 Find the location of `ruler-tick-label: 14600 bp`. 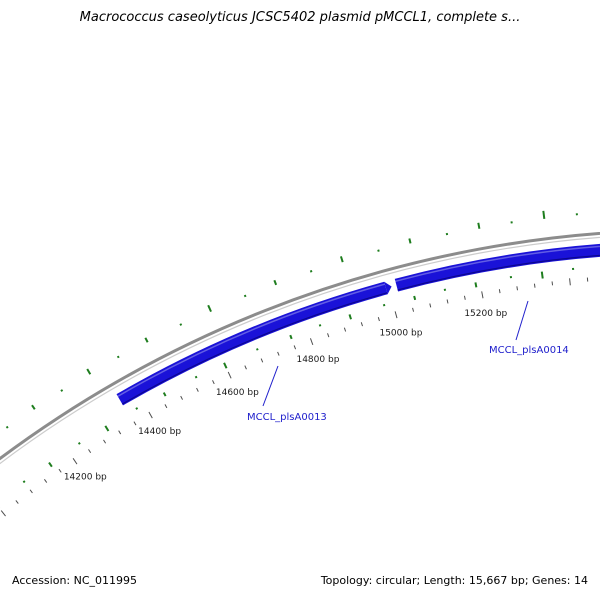

ruler-tick-label: 14600 bp is located at coordinates (237, 393).